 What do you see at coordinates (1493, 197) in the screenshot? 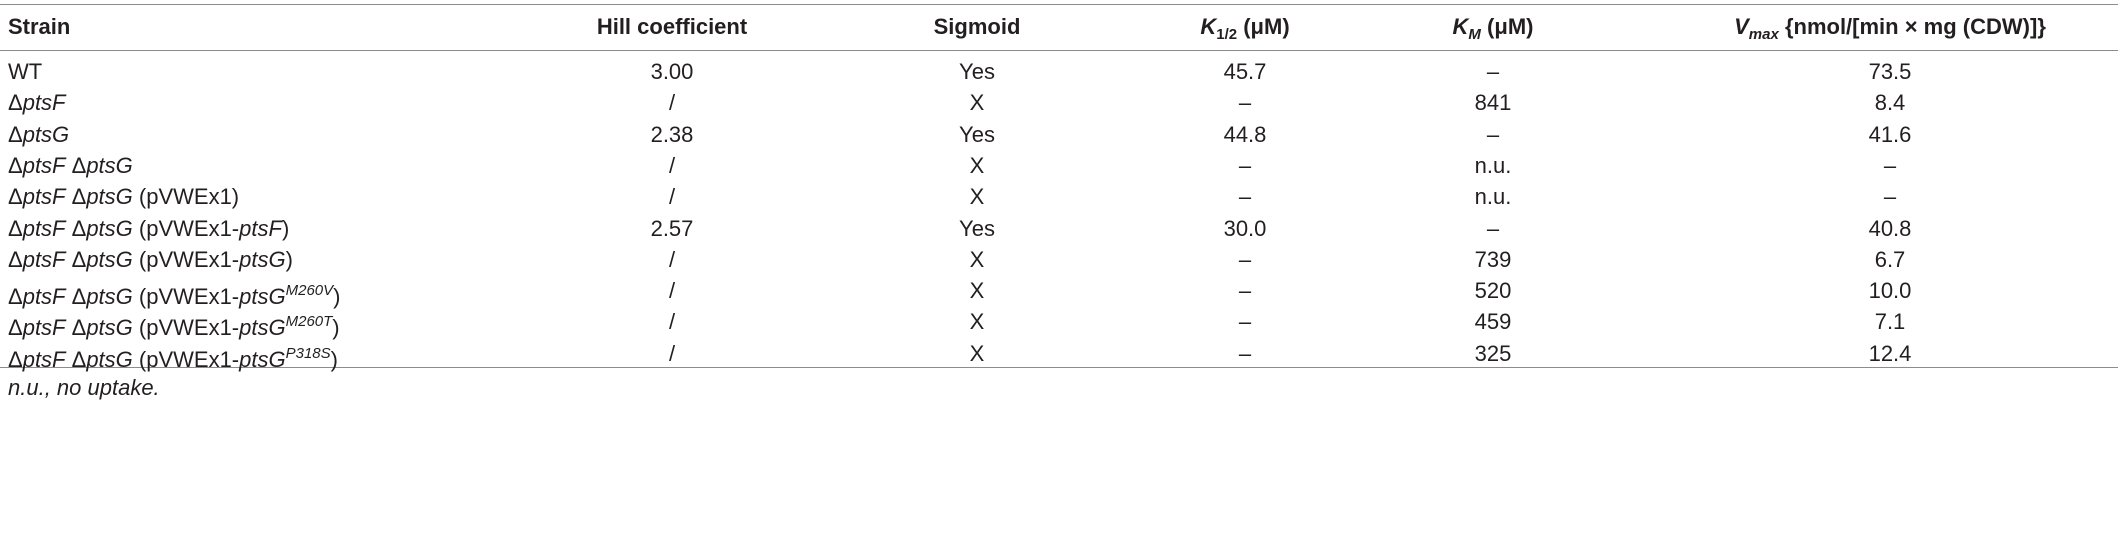
I see `table-cell: n.u.` at bounding box center [1493, 197].